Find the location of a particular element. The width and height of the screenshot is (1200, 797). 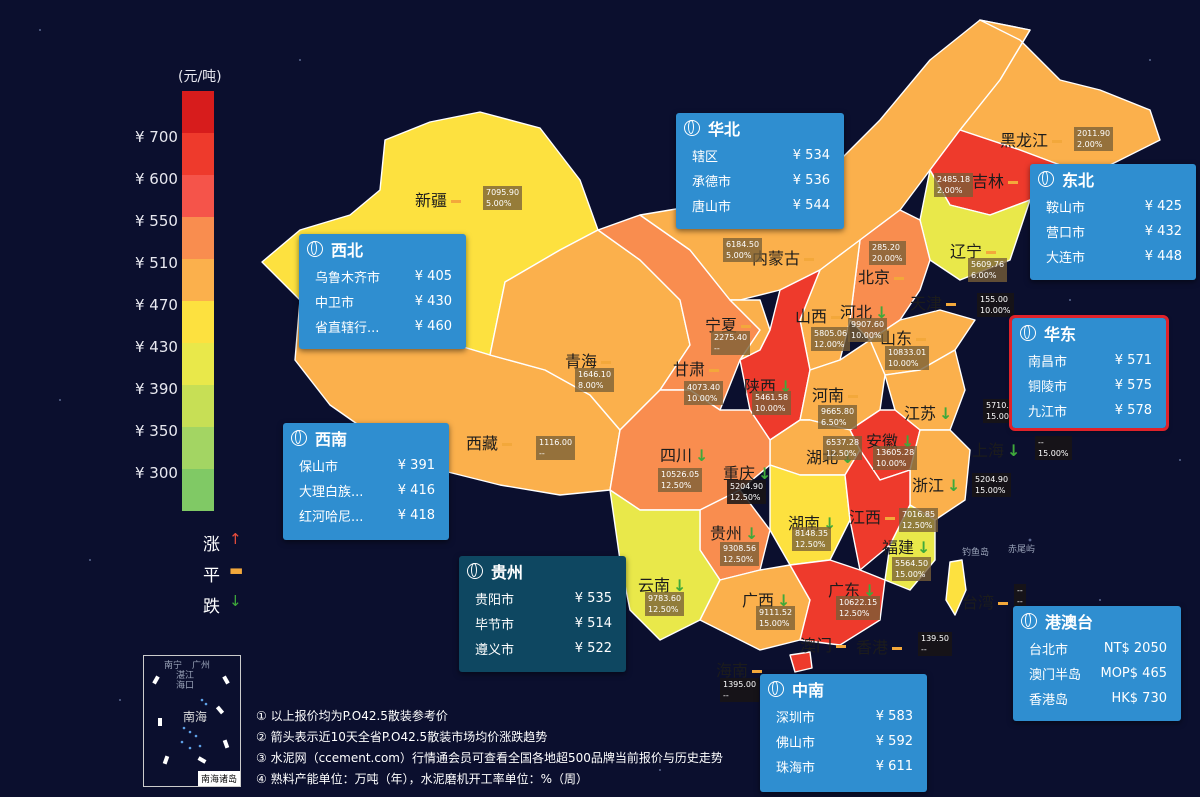

city-price: ¥ 522 is located at coordinates (593, 648).